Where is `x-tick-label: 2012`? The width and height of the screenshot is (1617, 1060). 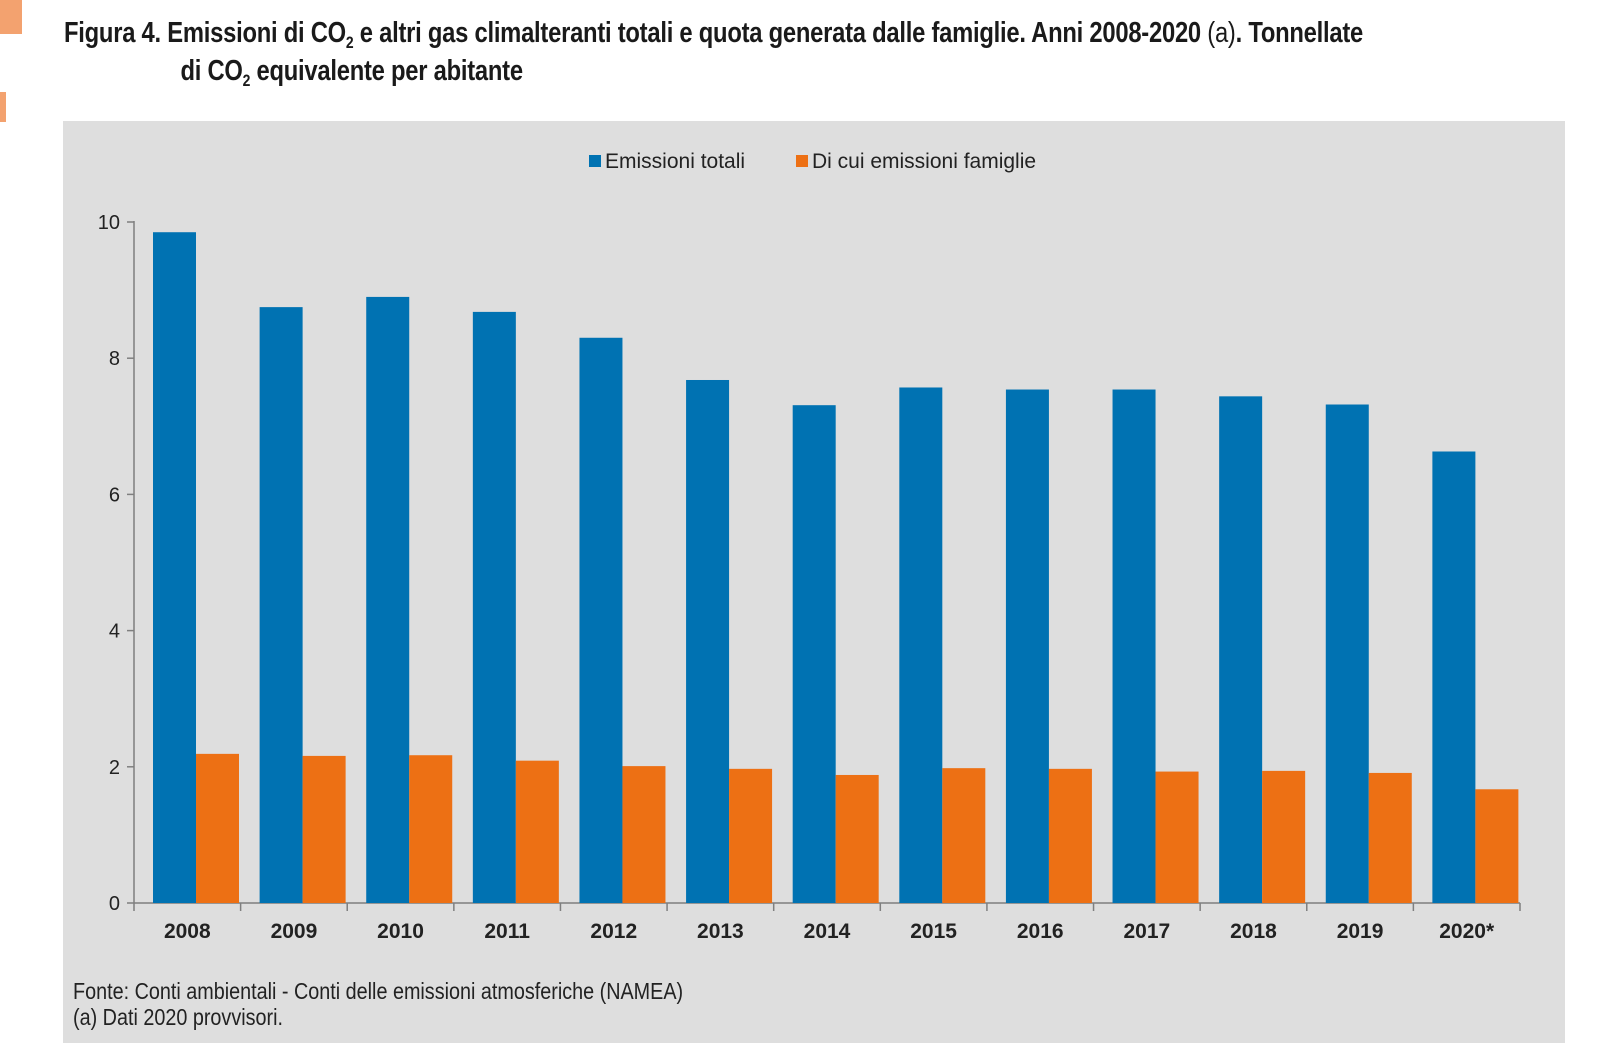 x-tick-label: 2012 is located at coordinates (613, 931).